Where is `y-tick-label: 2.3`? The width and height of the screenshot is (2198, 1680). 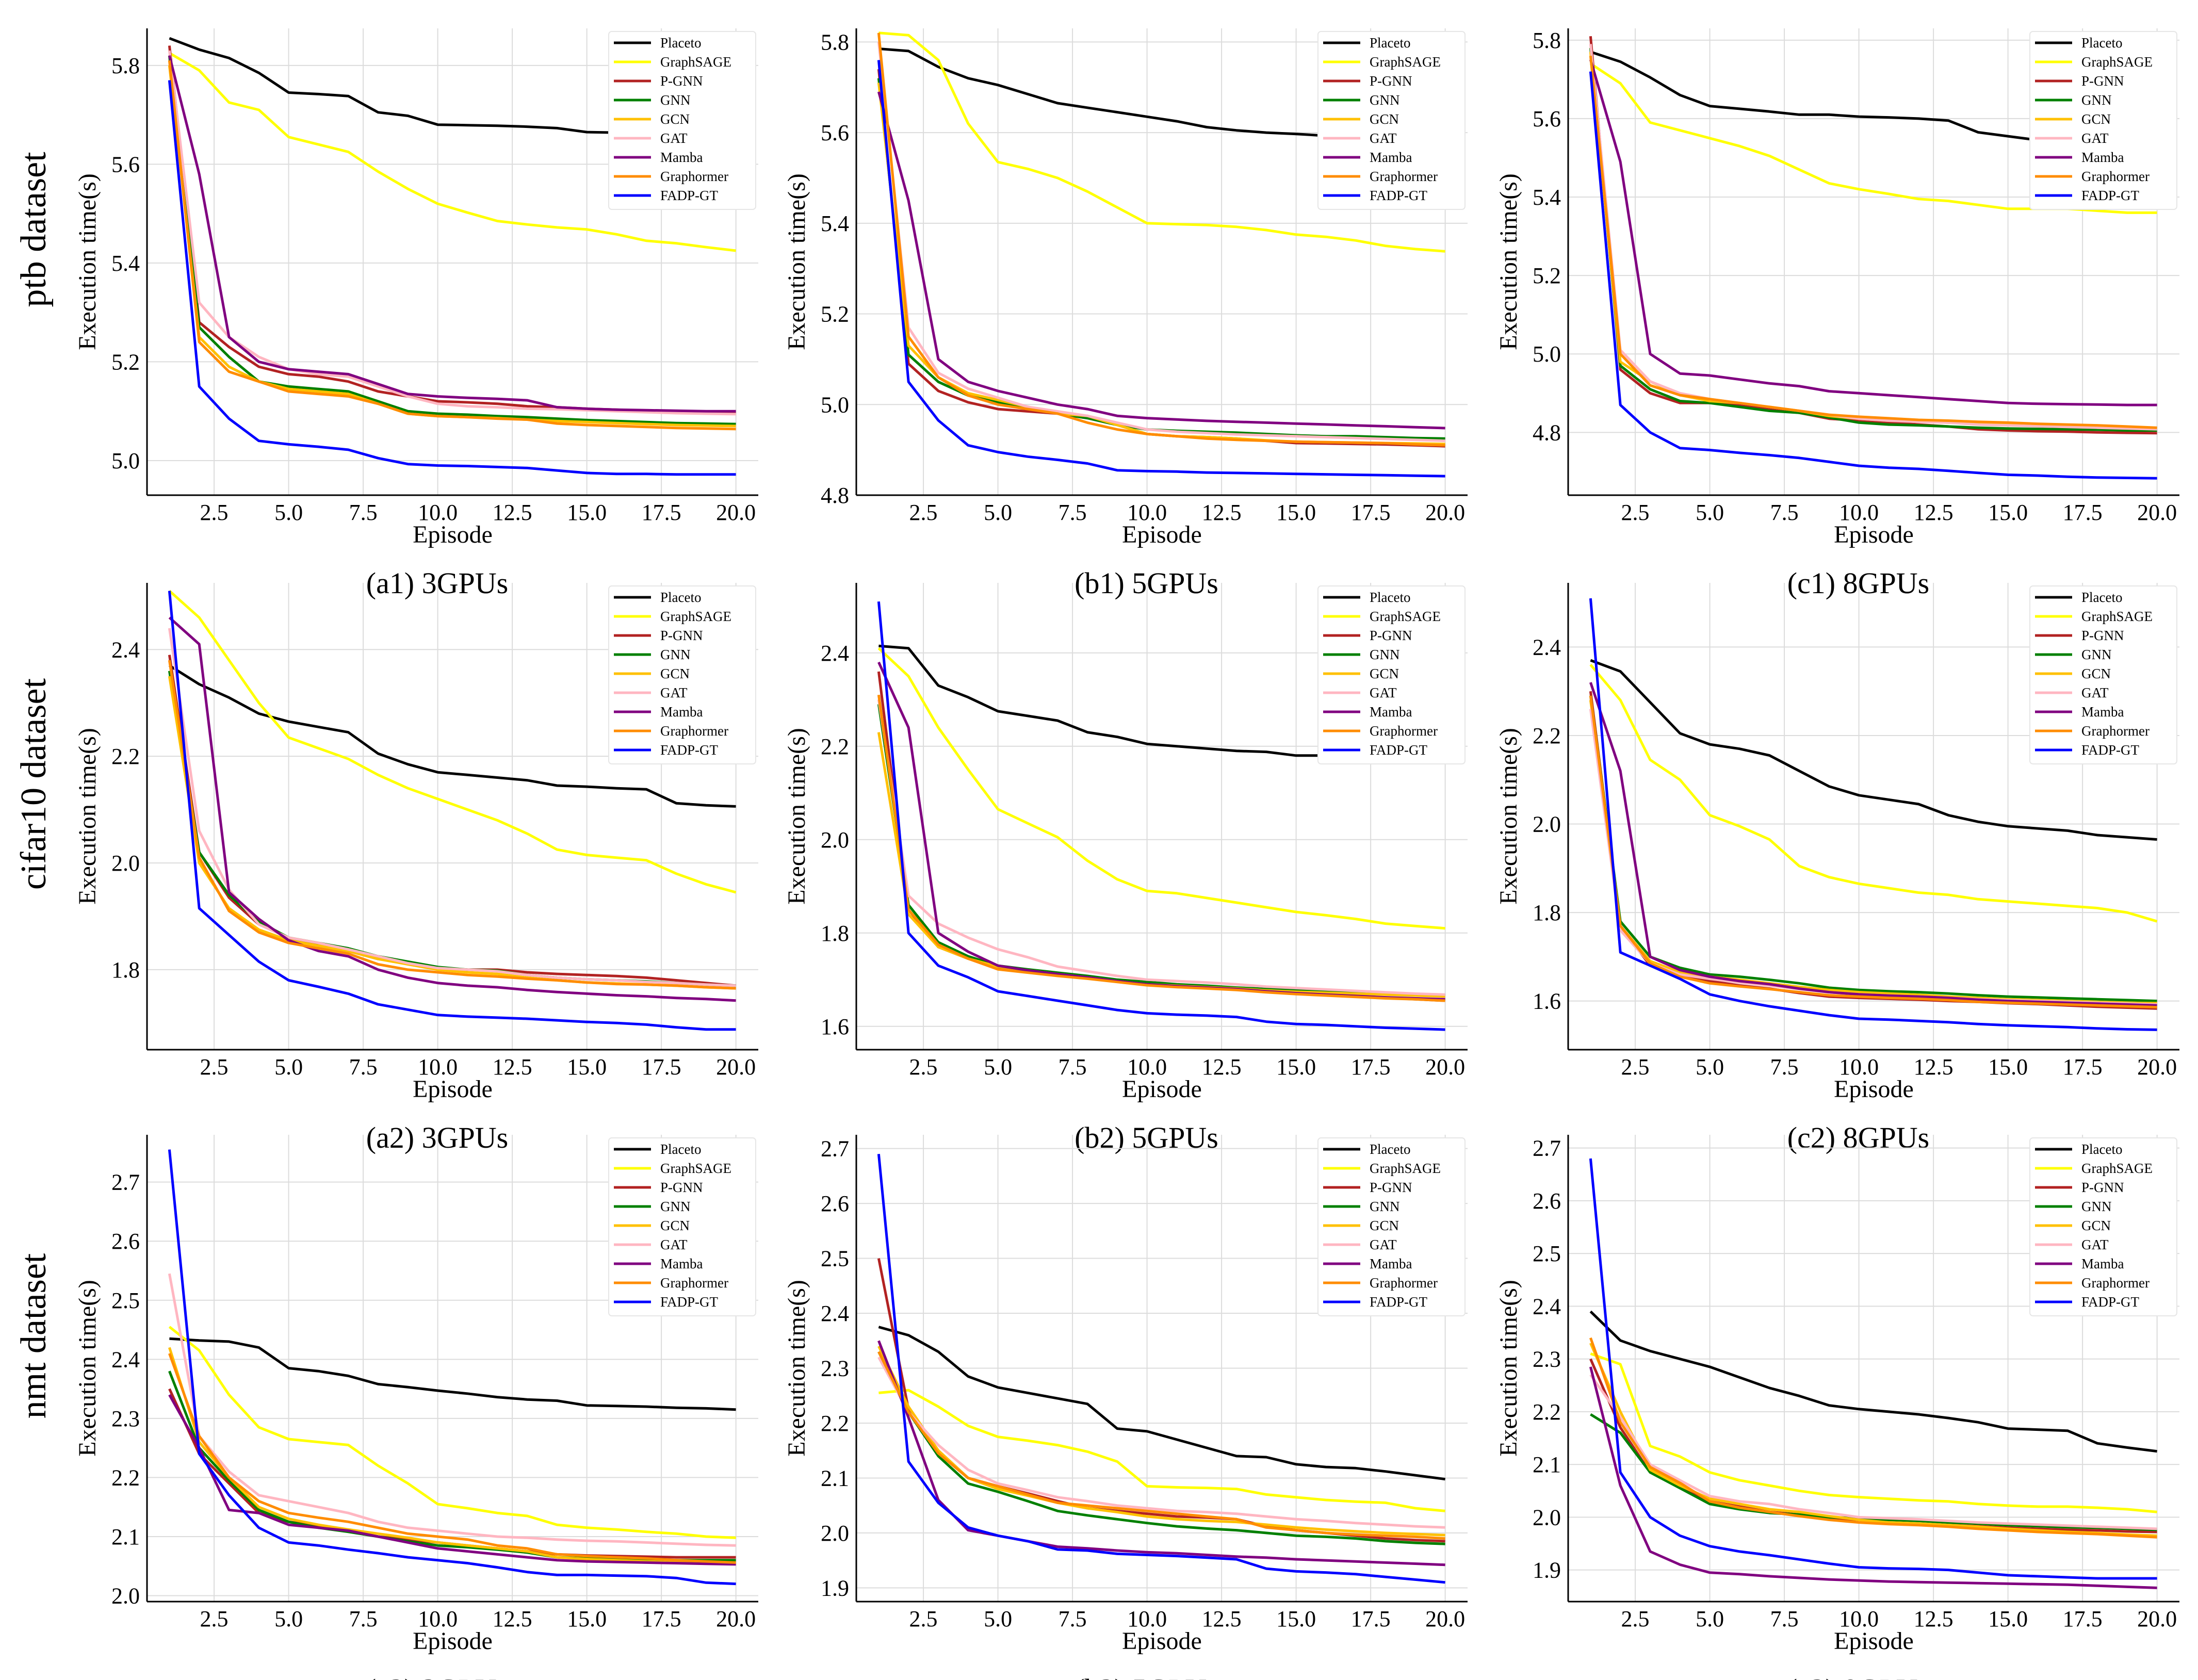
y-tick-label: 2.3 is located at coordinates (835, 1368).